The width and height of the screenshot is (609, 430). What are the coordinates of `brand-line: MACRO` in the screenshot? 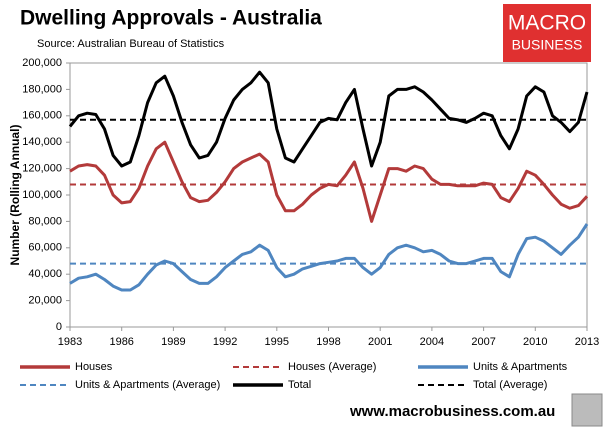 It's located at (547, 23).